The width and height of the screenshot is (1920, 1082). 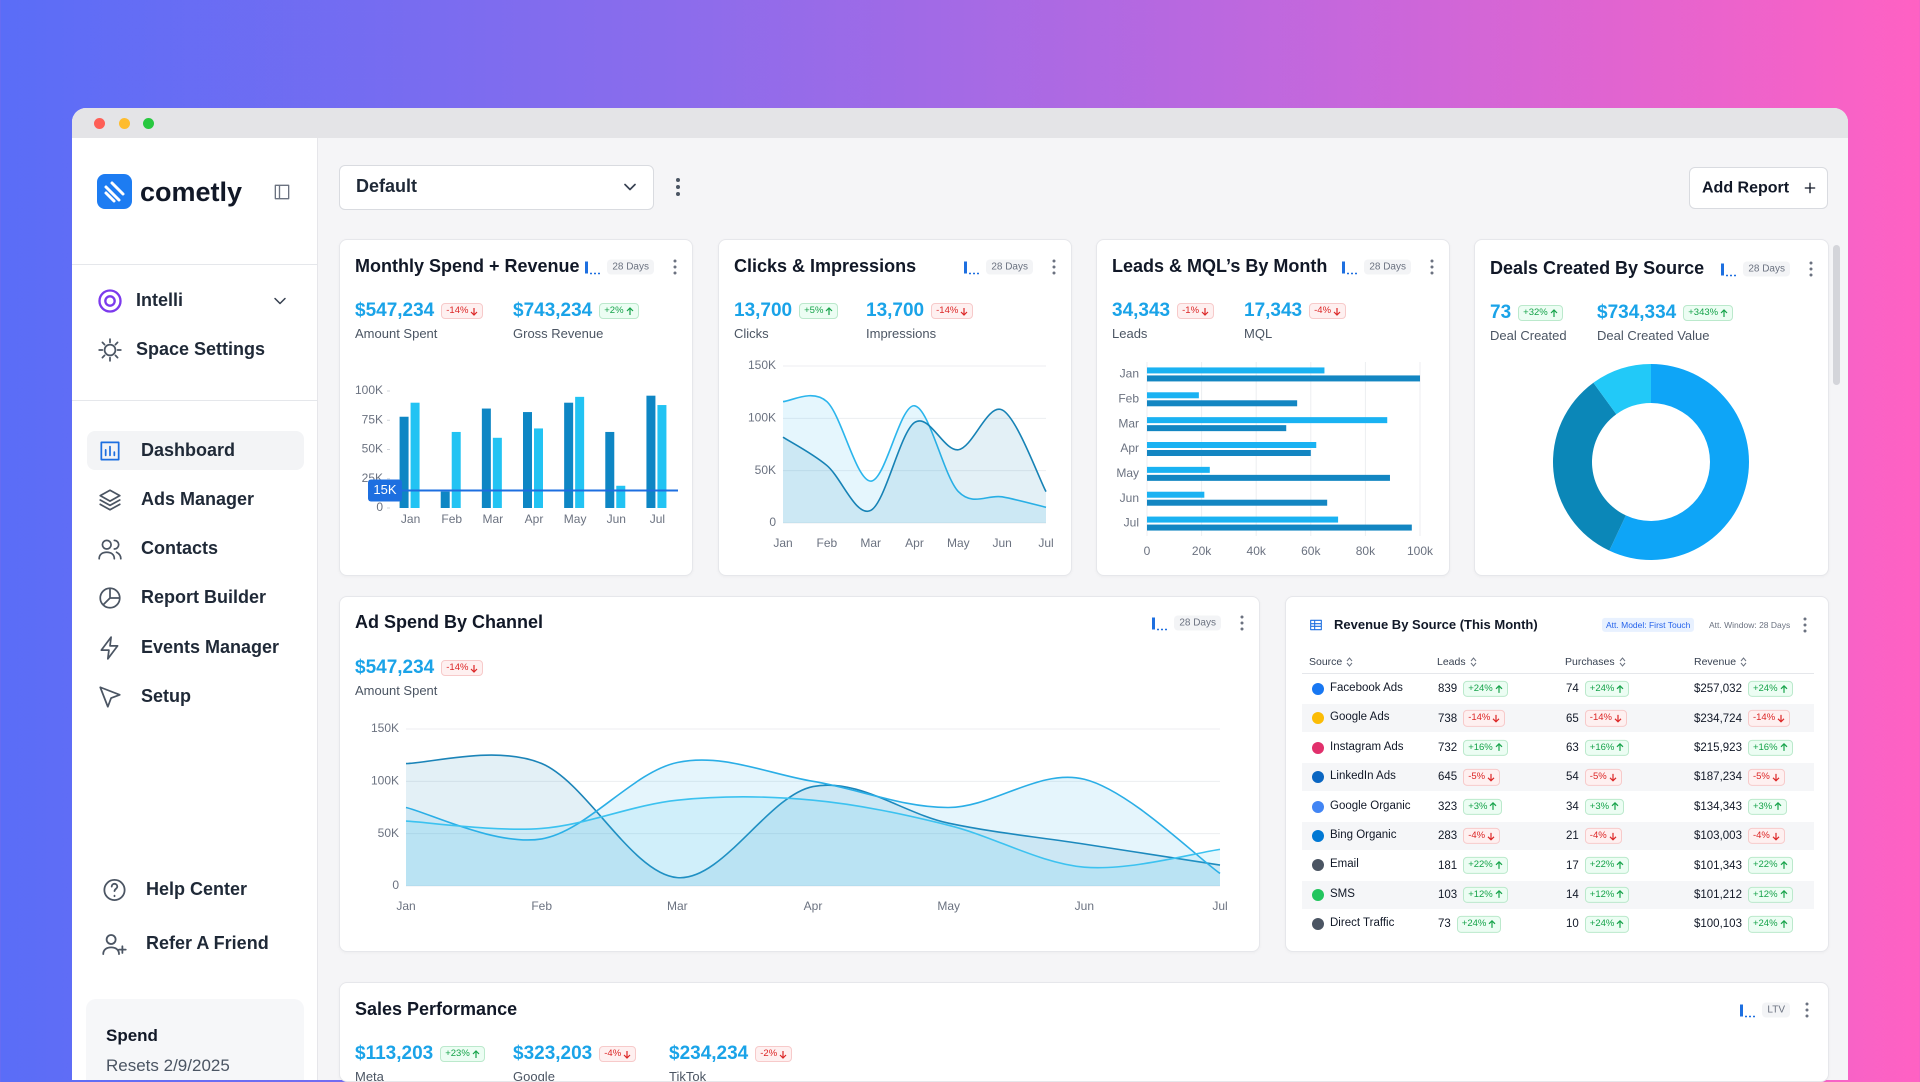 What do you see at coordinates (395, 667) in the screenshot?
I see `kpi-value: $547,234` at bounding box center [395, 667].